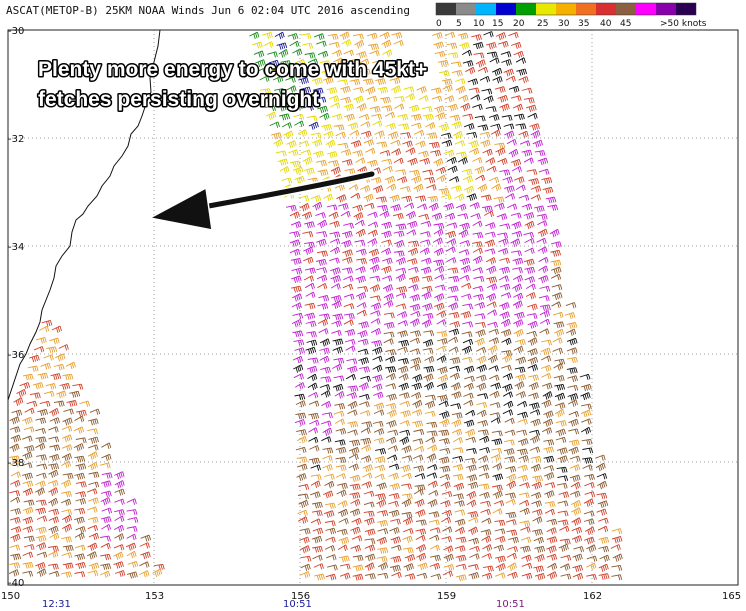  What do you see at coordinates (519, 24) in the screenshot?
I see `colorbar-label: 20` at bounding box center [519, 24].